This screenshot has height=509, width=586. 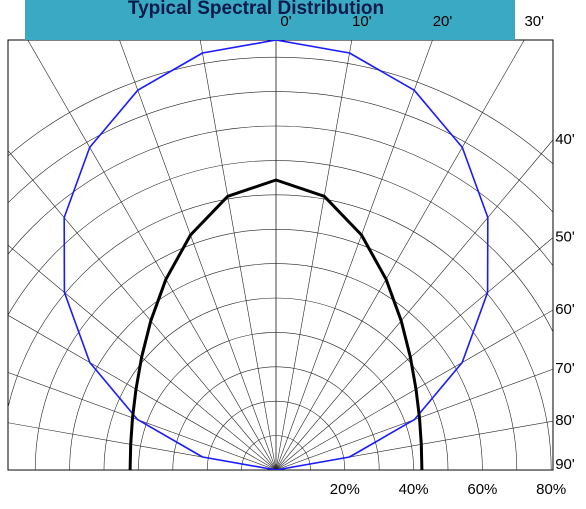 What do you see at coordinates (256, 9) in the screenshot?
I see `chart-title: Typical Spectral Distribution` at bounding box center [256, 9].